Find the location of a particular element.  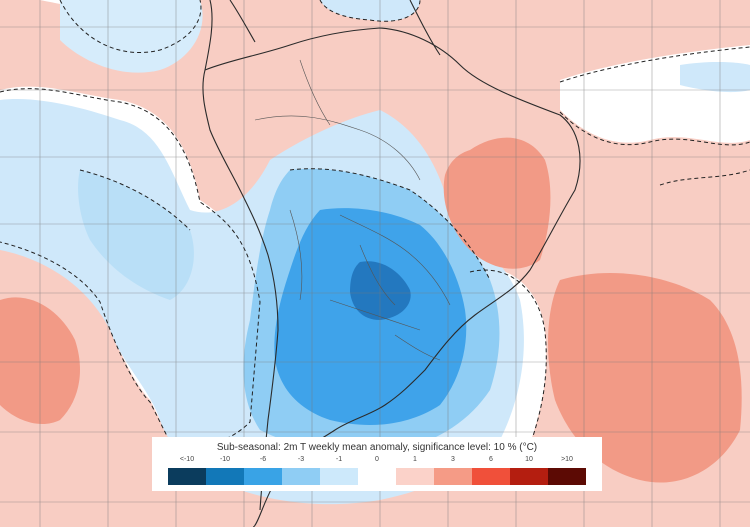

legend-tick: 10 is located at coordinates (529, 459).